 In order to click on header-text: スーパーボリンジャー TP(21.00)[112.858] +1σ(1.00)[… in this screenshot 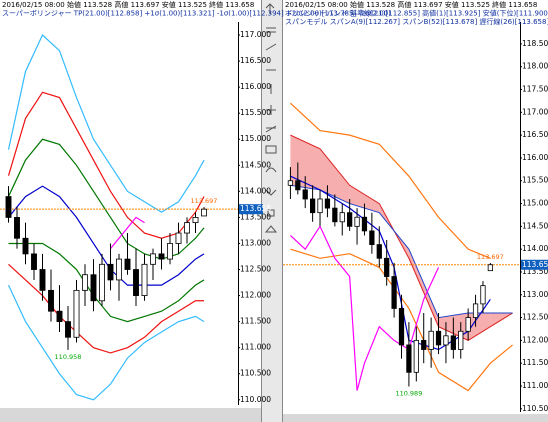, I will do `click(196, 14)`.